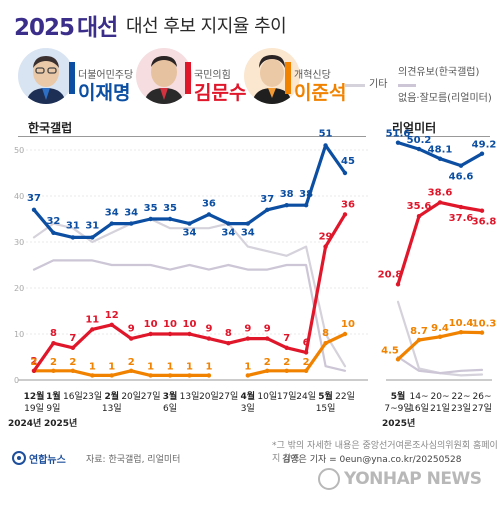 This screenshot has height=510, width=499. I want to click on gallup-x-tick-sublabel: 13일, so click(112, 408).